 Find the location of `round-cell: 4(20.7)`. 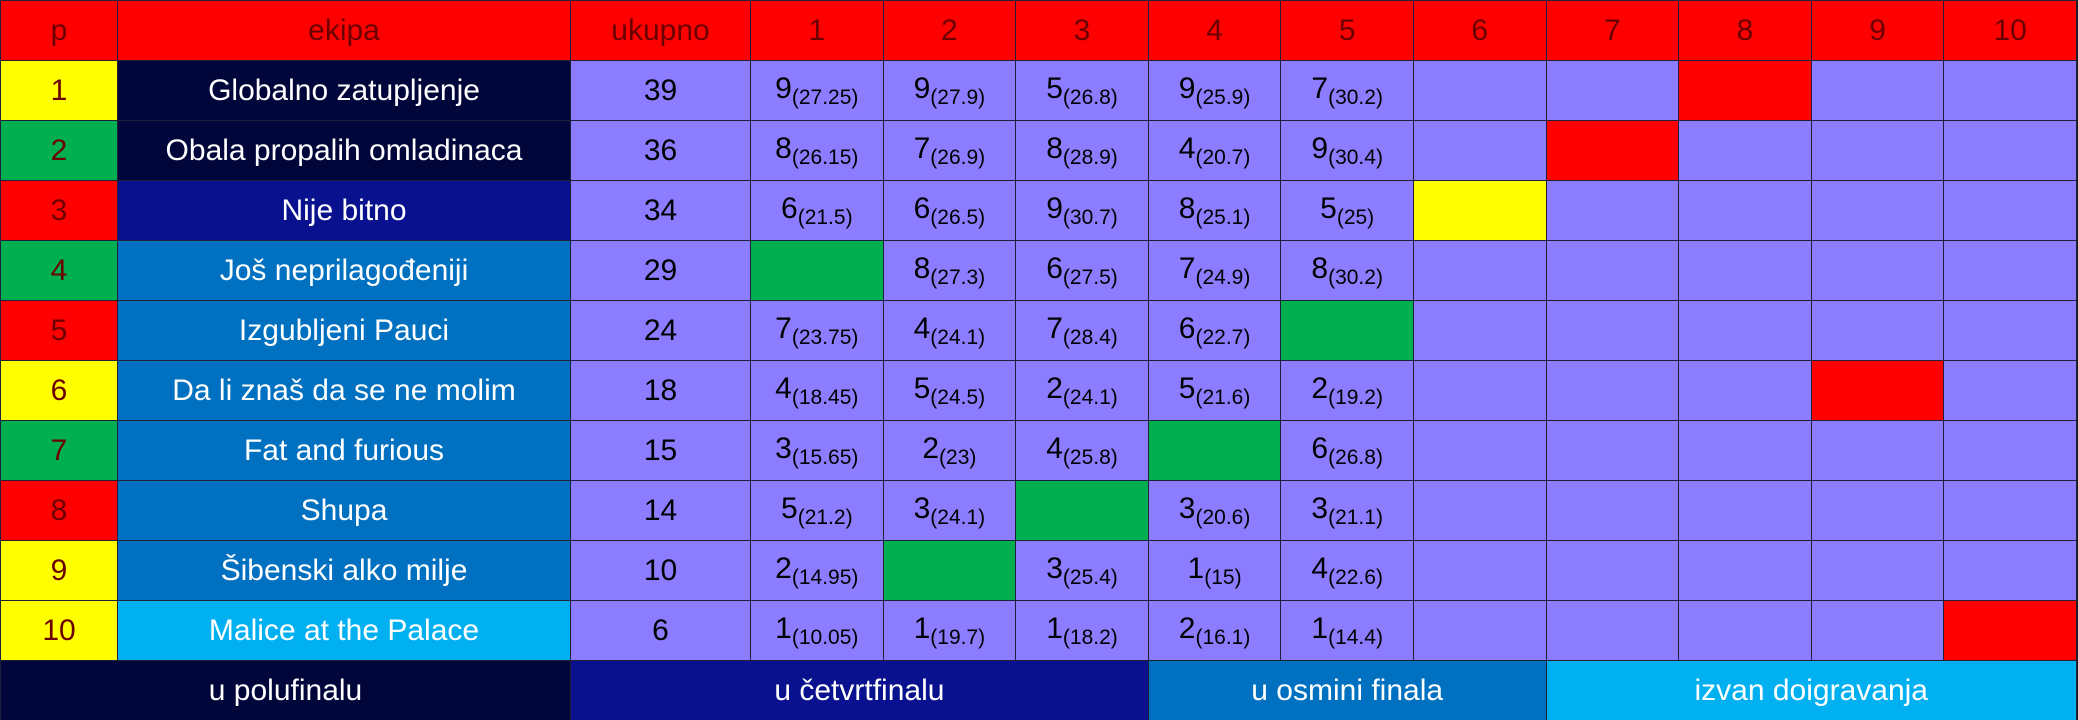

round-cell: 4(20.7) is located at coordinates (1214, 150).